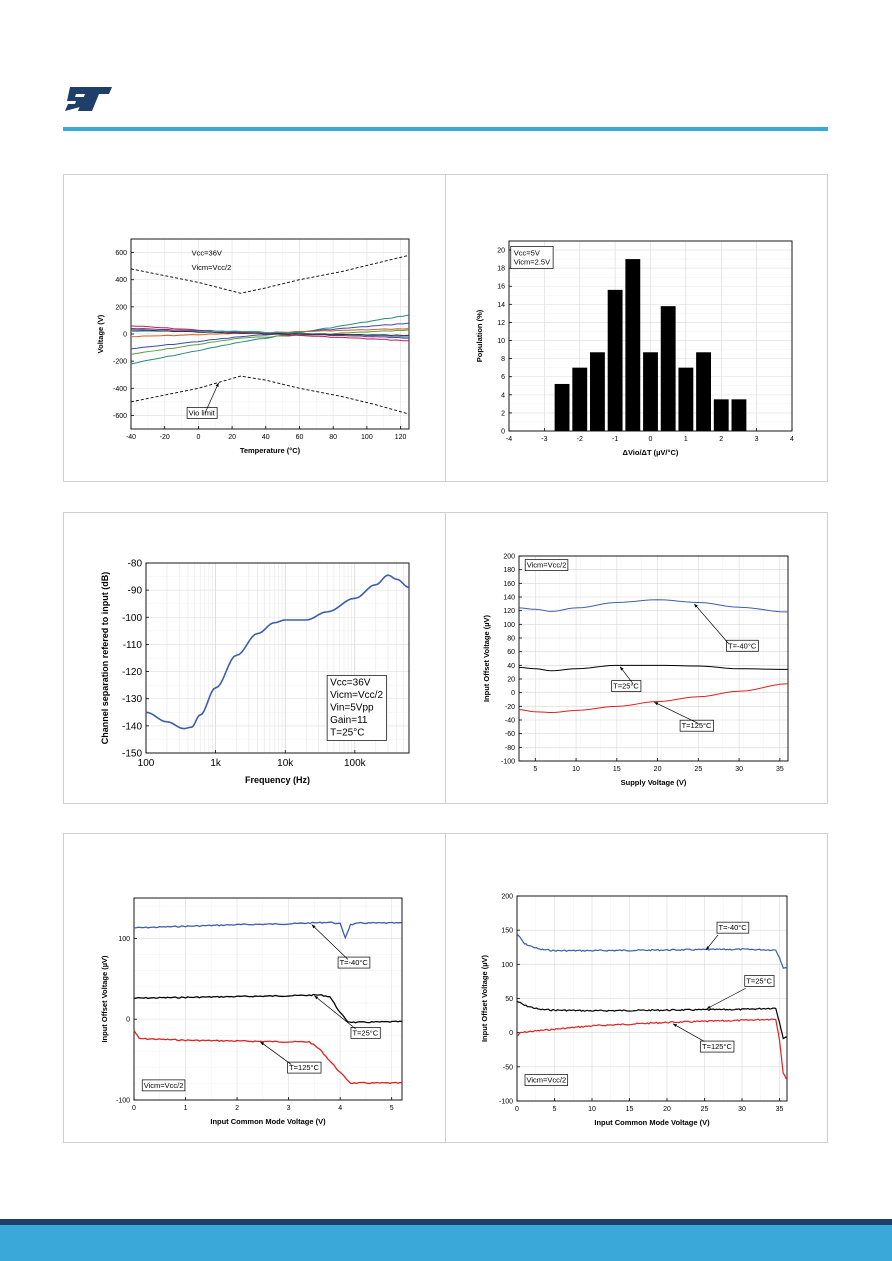 This screenshot has width=892, height=1261. Describe the element at coordinates (509, 584) in the screenshot. I see `y-tick-label: 160` at that location.